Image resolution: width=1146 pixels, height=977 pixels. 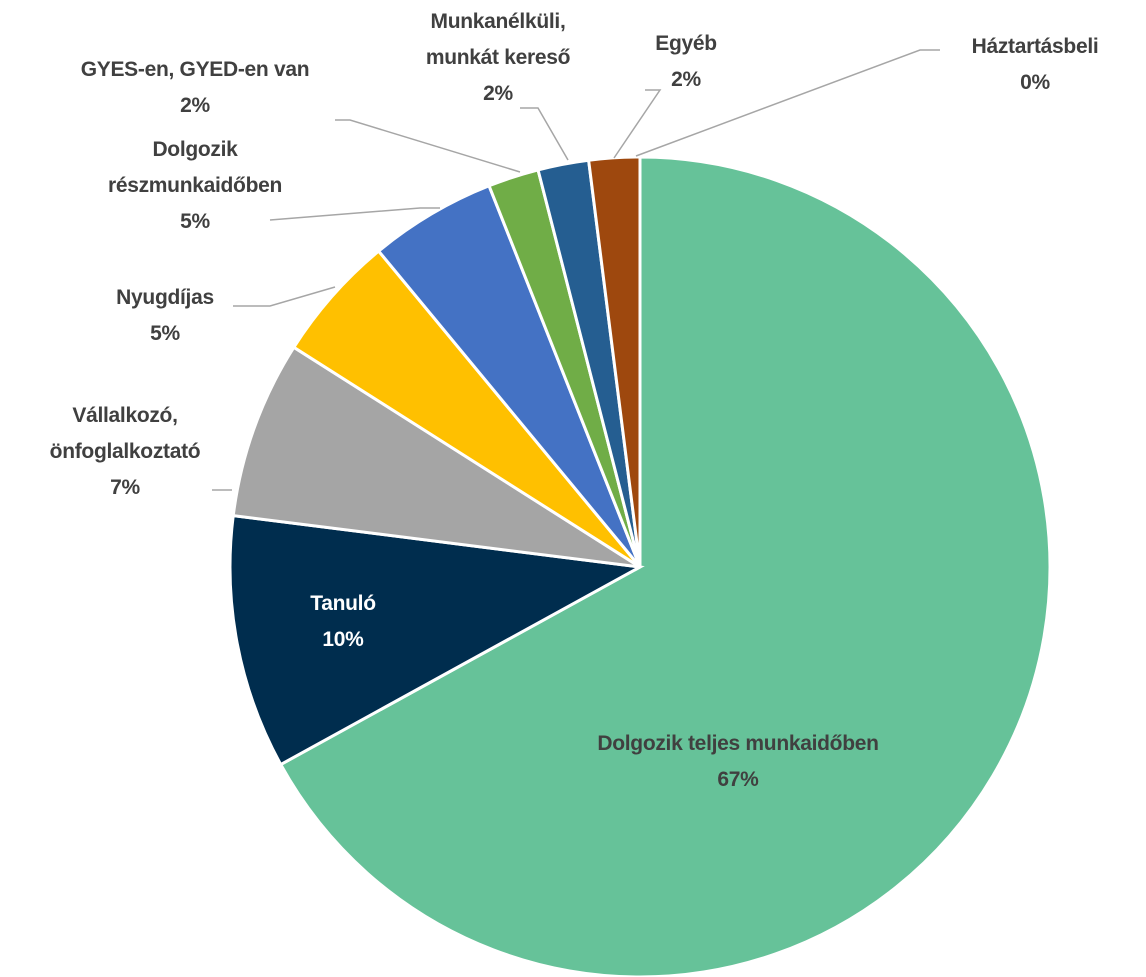 I want to click on data-label: Háztartásbeli 0%, so click(x=1035, y=65).